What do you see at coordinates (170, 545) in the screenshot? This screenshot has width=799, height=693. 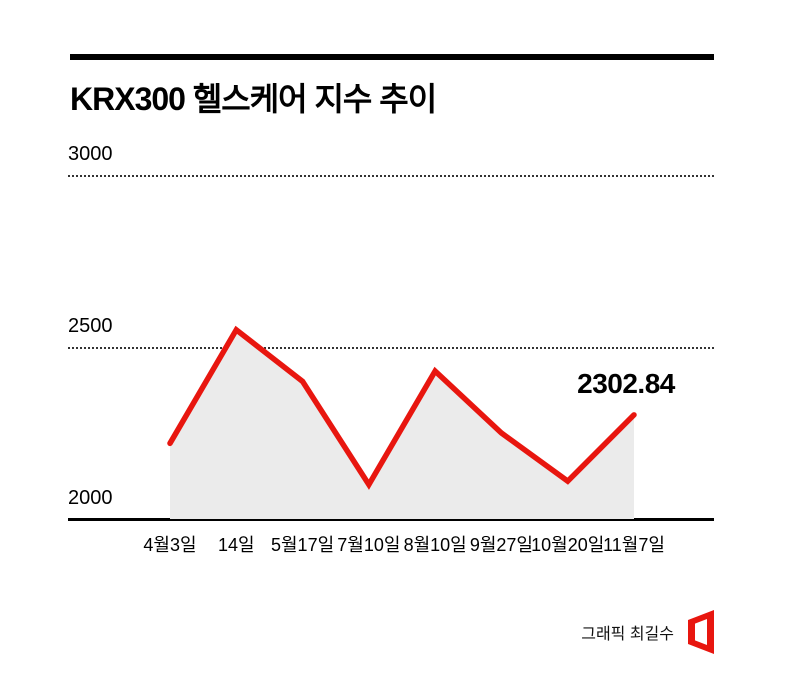 I see `x-tick-label: 4월3일` at bounding box center [170, 545].